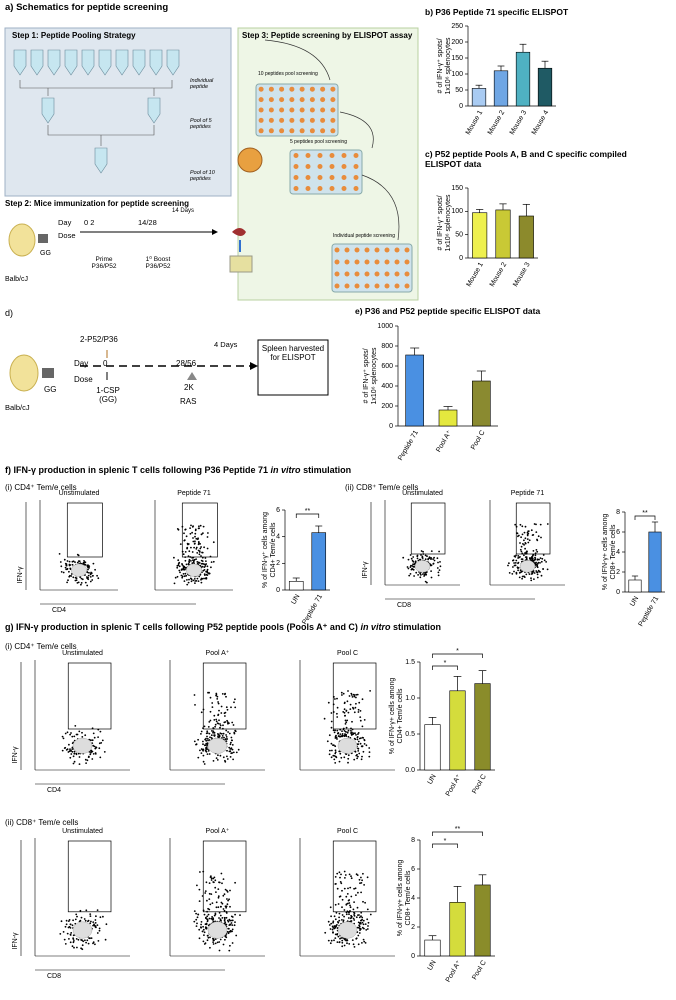 The width and height of the screenshot is (676, 1000). I want to click on significance-label: **, so click(645, 513).